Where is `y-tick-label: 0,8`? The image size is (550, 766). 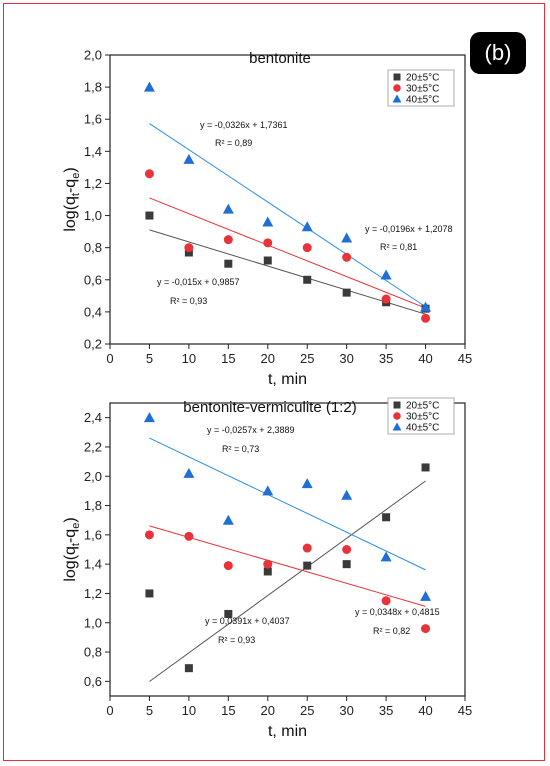
y-tick-label: 0,8 is located at coordinates (93, 247).